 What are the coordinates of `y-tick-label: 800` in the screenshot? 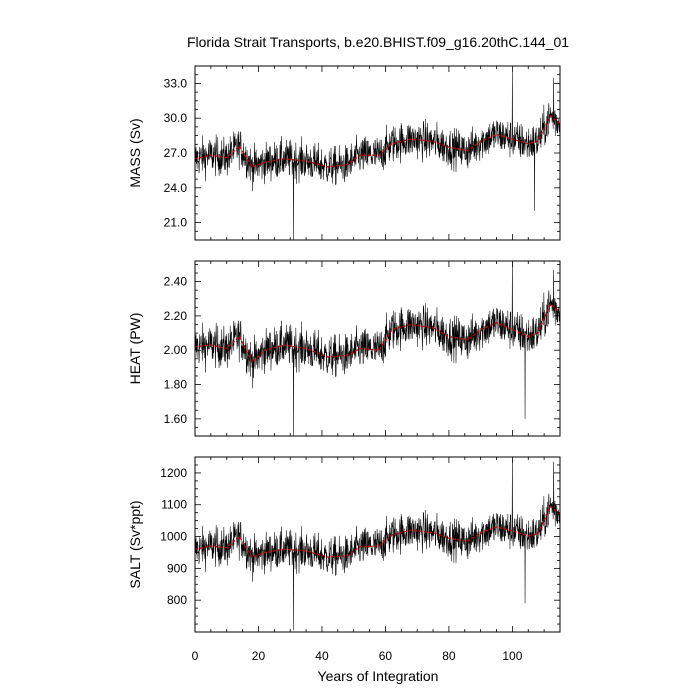 It's located at (177, 600).